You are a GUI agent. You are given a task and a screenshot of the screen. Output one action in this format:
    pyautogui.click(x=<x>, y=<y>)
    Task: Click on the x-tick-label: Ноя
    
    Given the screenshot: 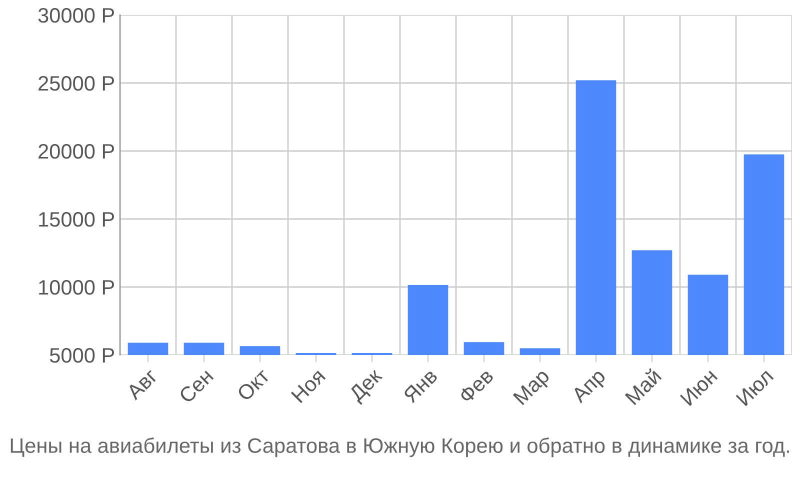 What is the action you would take?
    pyautogui.click(x=308, y=386)
    